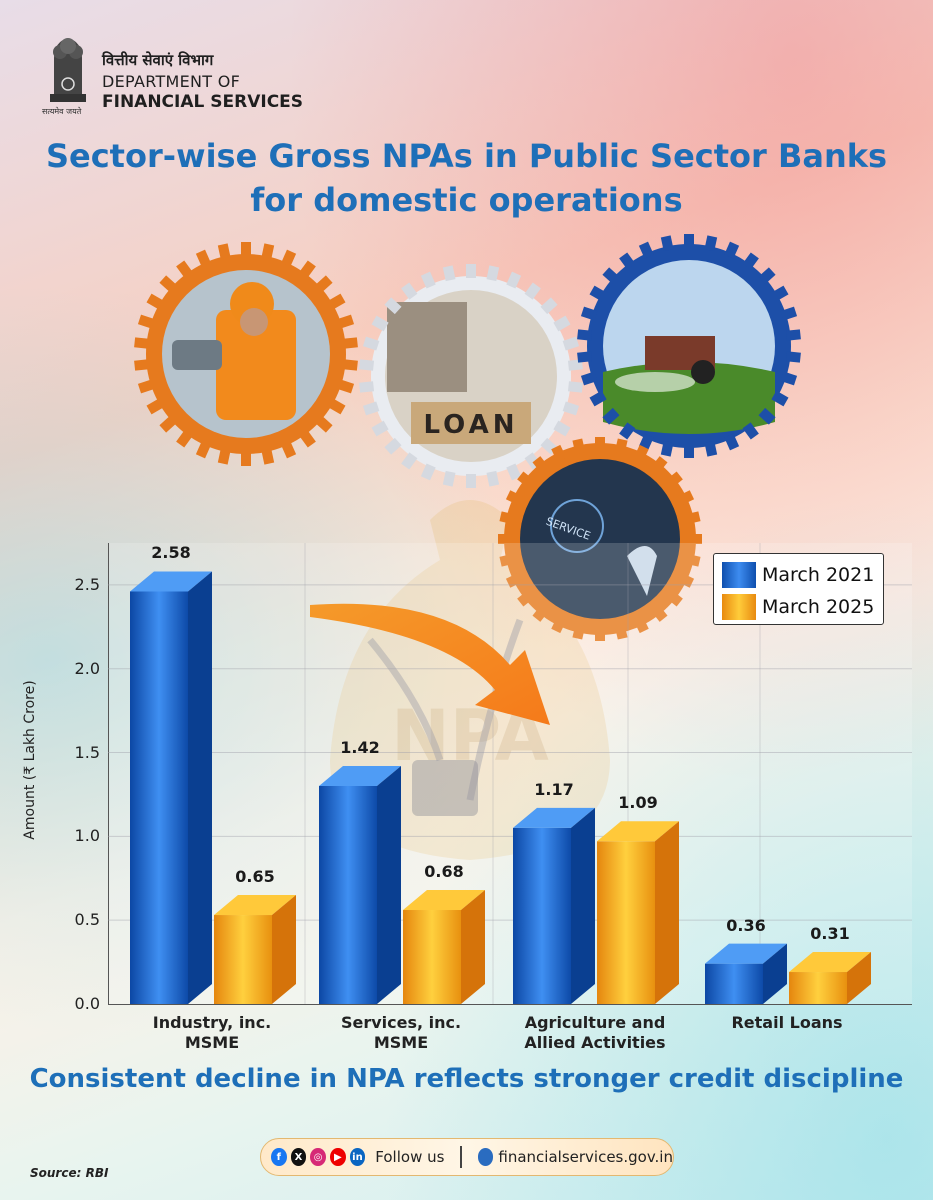  I want to click on y-tick-label: 0.0, so click(87, 1003).